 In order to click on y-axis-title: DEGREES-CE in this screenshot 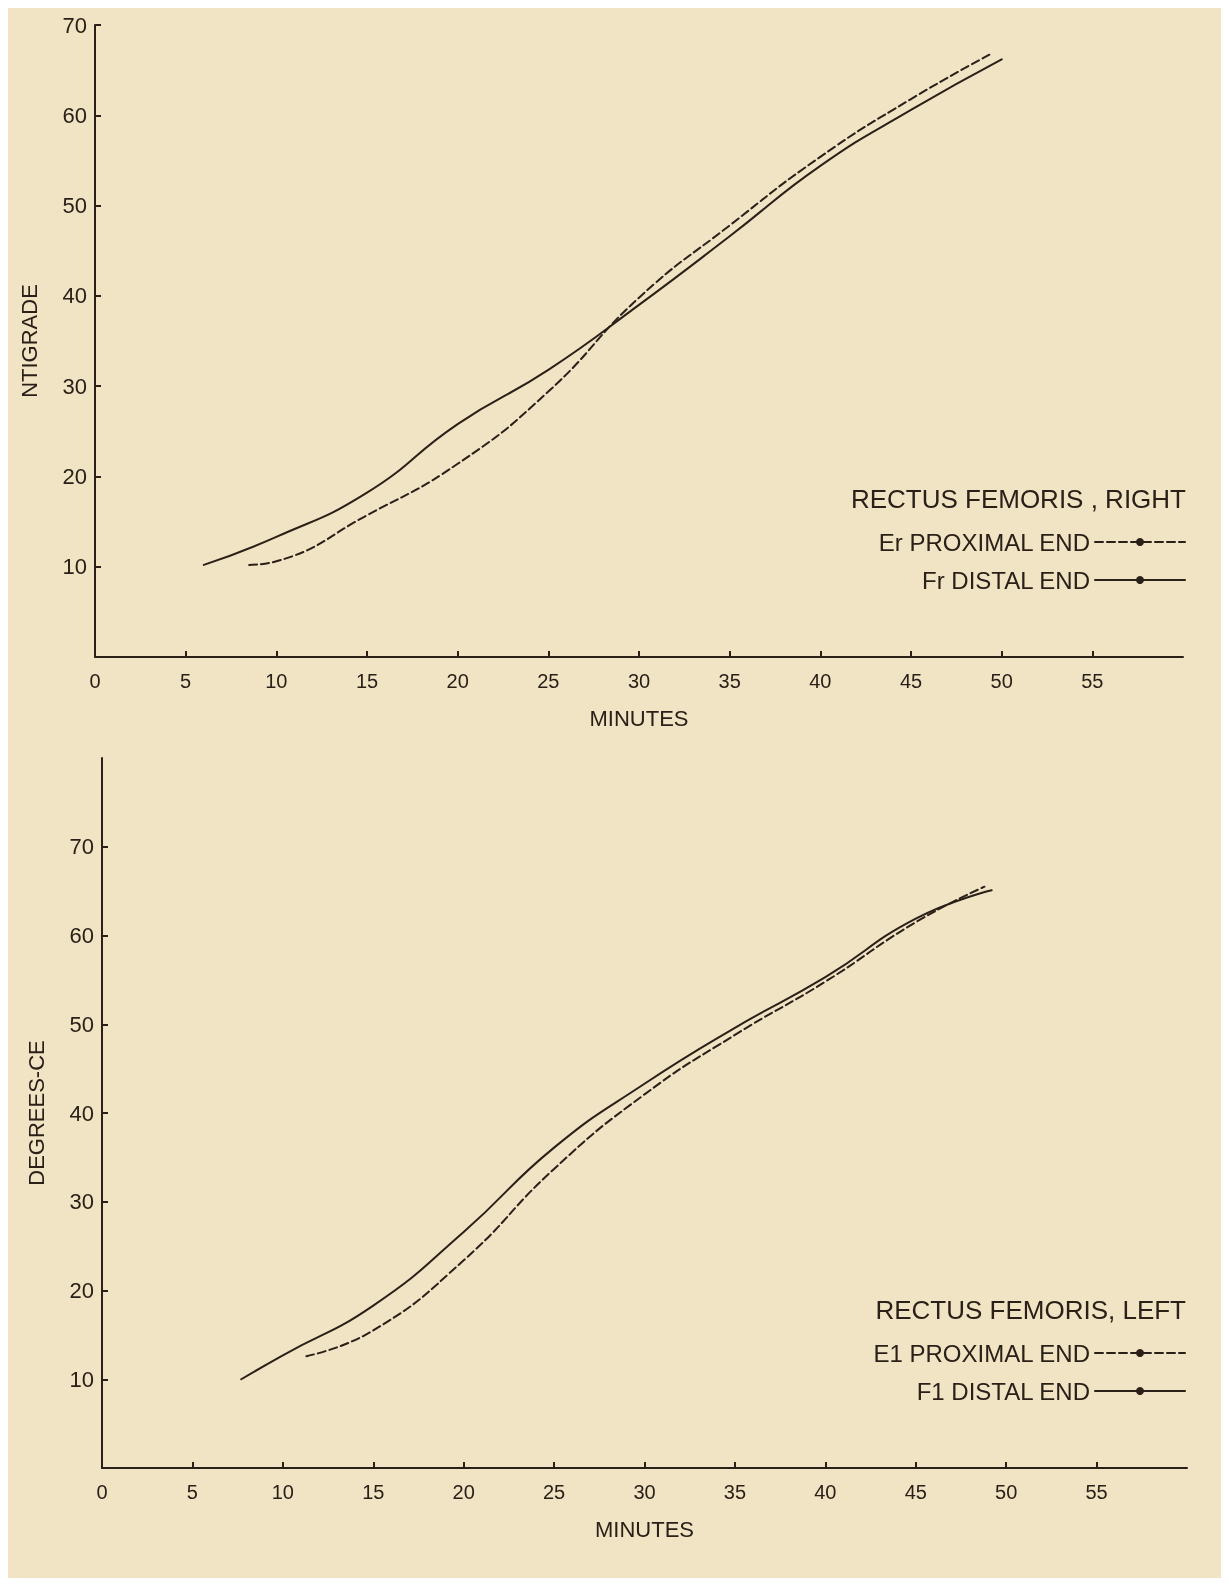, I will do `click(36, 1113)`.